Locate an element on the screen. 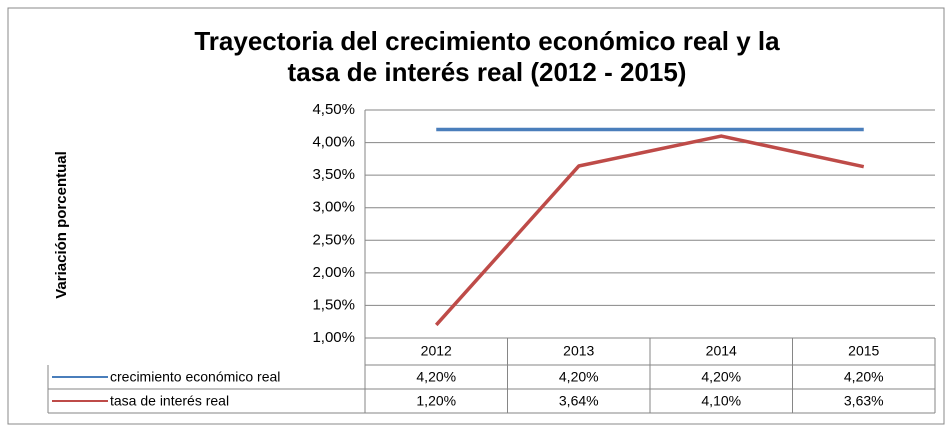 The height and width of the screenshot is (430, 952). chart-title: tasa de interés real (2012 - 2015) is located at coordinates (487, 72).